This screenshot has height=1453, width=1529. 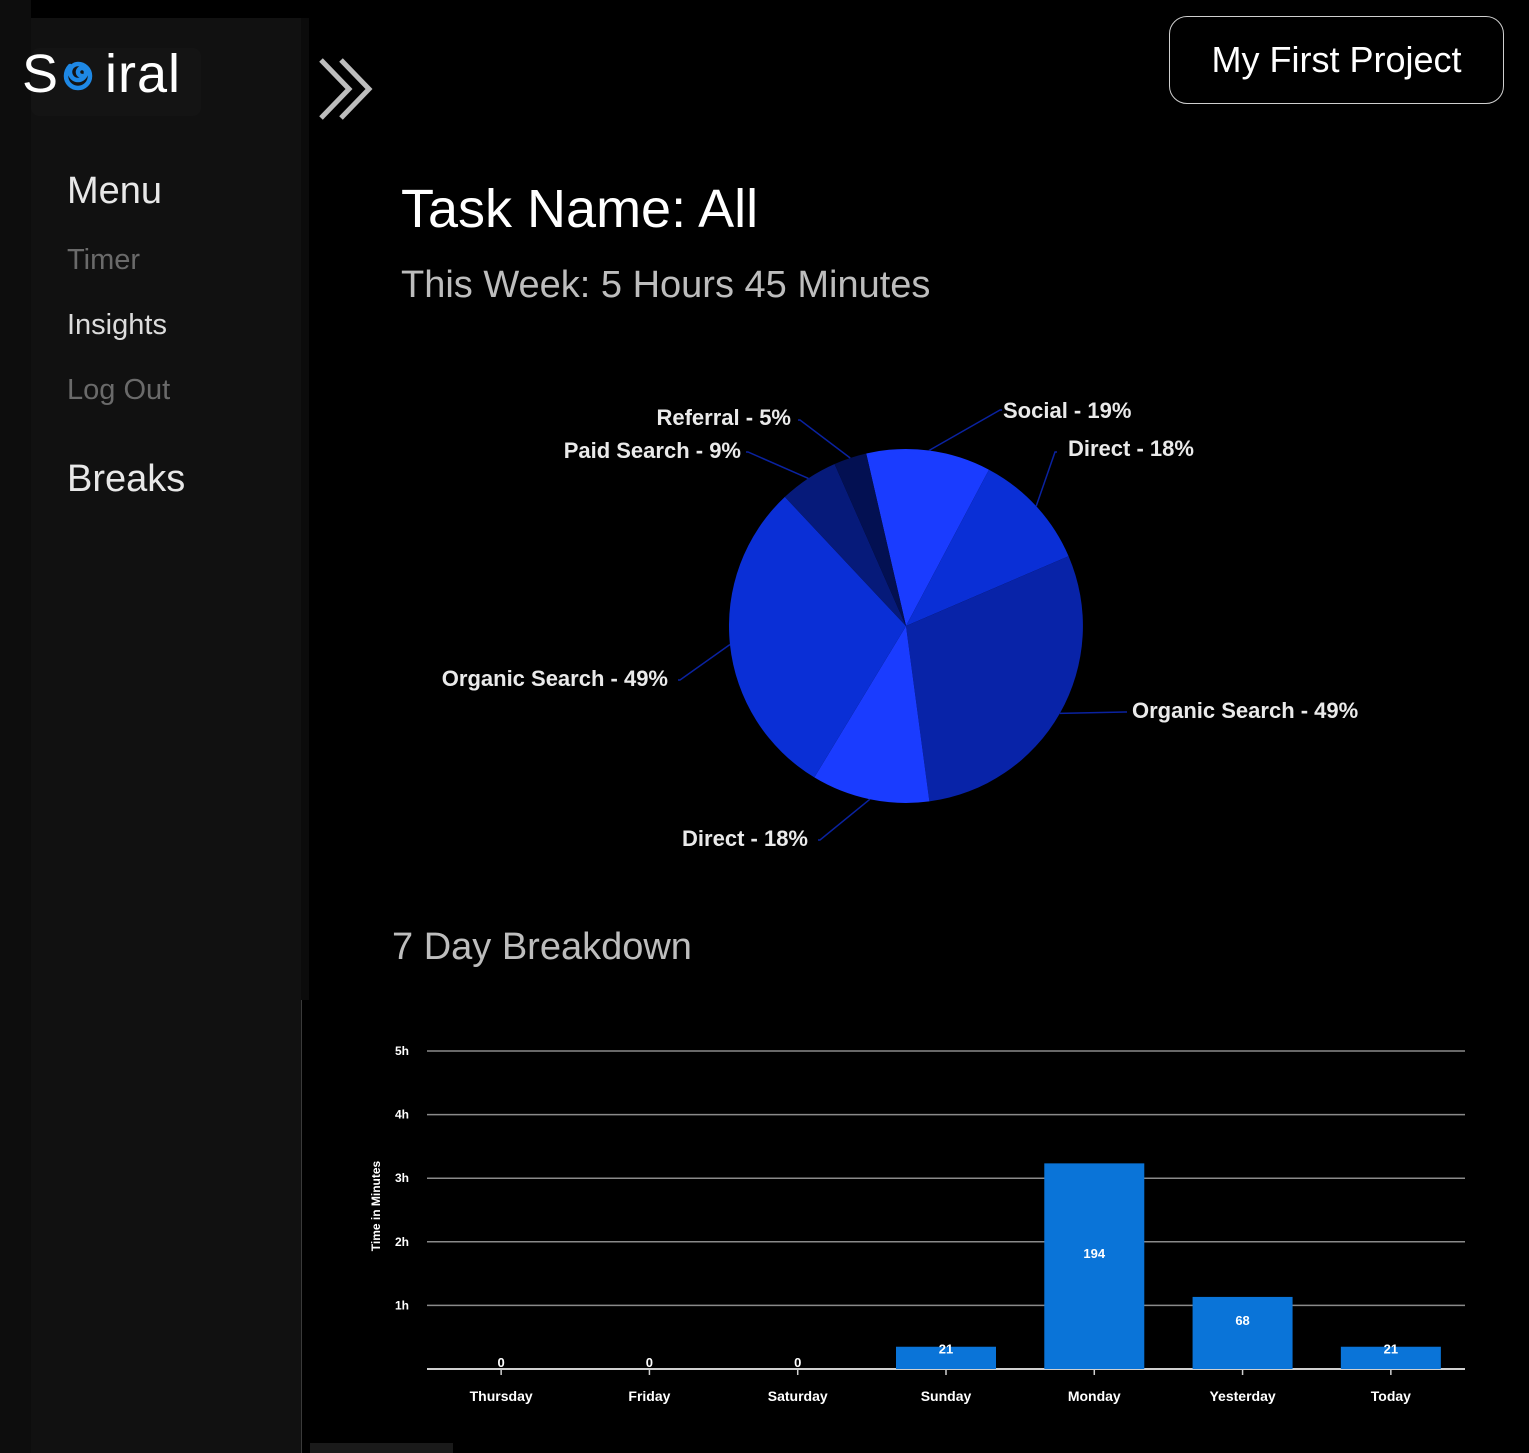 What do you see at coordinates (1391, 1396) in the screenshot?
I see `x-tick-label: Today` at bounding box center [1391, 1396].